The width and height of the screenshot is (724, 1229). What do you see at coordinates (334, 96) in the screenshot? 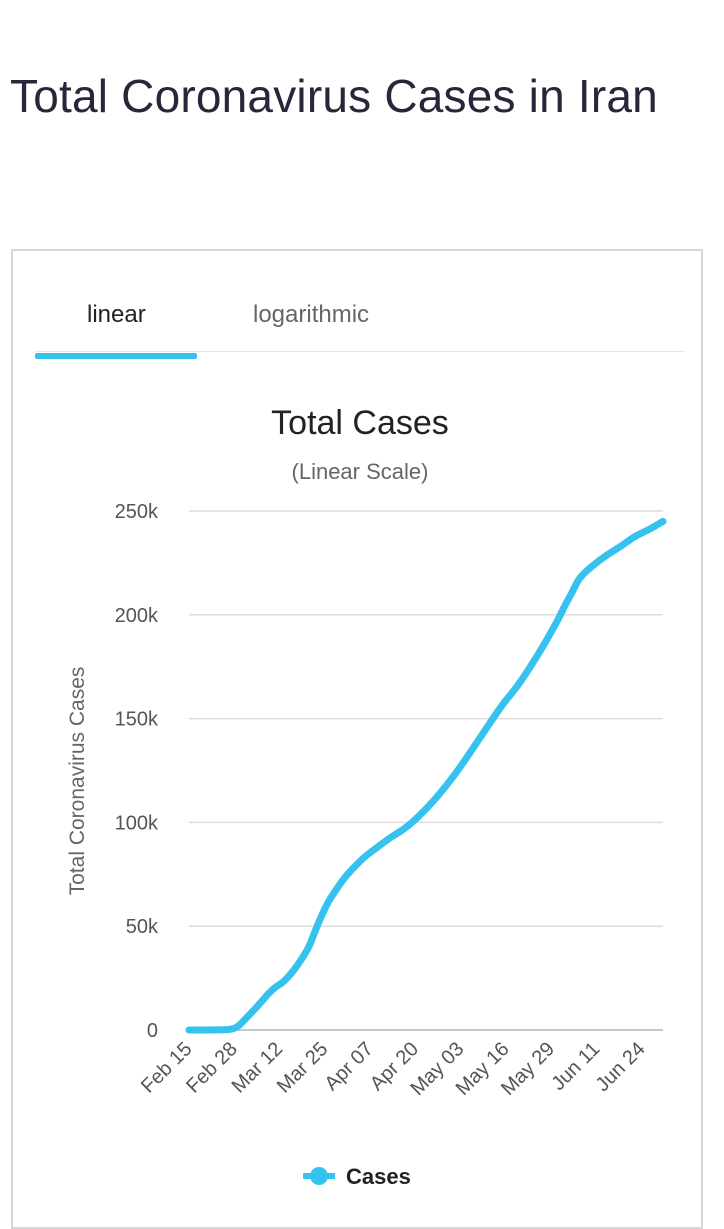
I see `page-title: Total Coronavirus Cases in Iran` at bounding box center [334, 96].